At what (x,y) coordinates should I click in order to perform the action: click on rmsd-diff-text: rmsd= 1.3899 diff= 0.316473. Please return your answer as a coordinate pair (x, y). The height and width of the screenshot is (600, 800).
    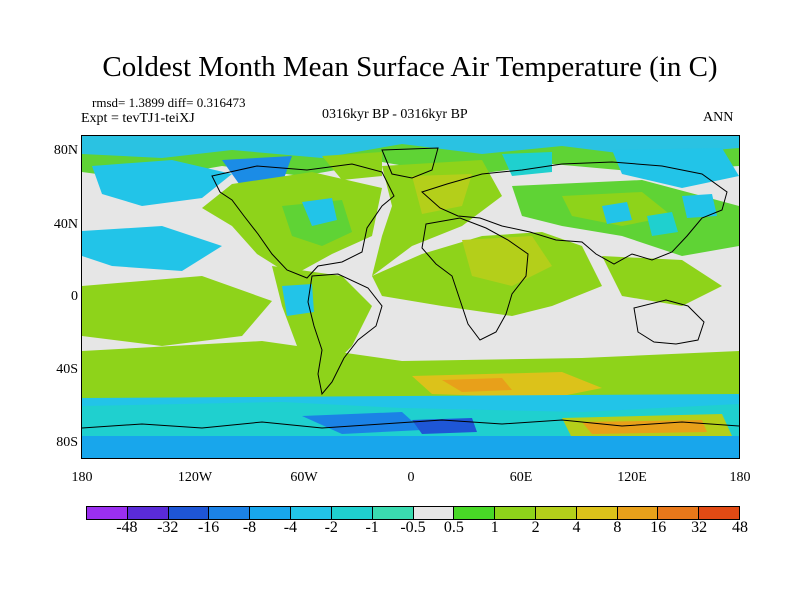
    Looking at the image, I should click on (169, 102).